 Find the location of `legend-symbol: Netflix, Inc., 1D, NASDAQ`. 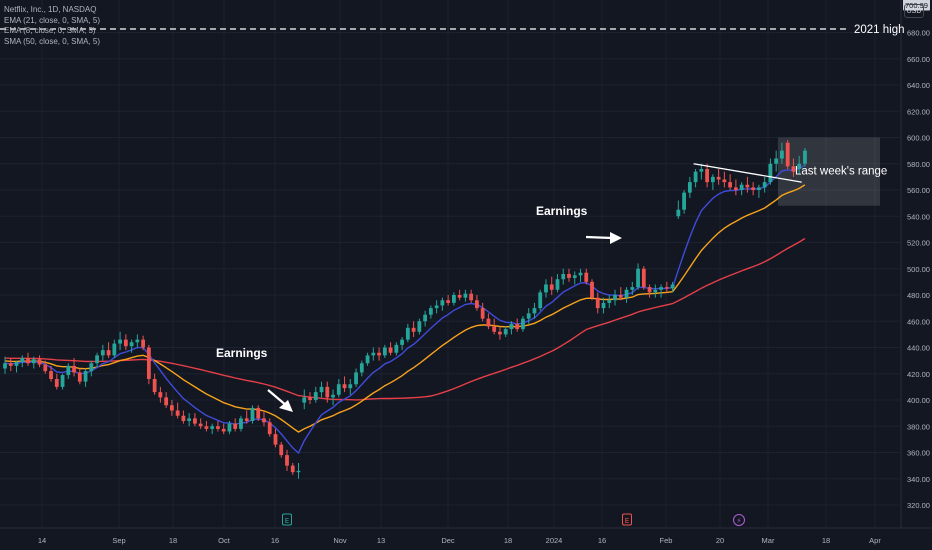

legend-symbol: Netflix, Inc., 1D, NASDAQ is located at coordinates (50, 9).